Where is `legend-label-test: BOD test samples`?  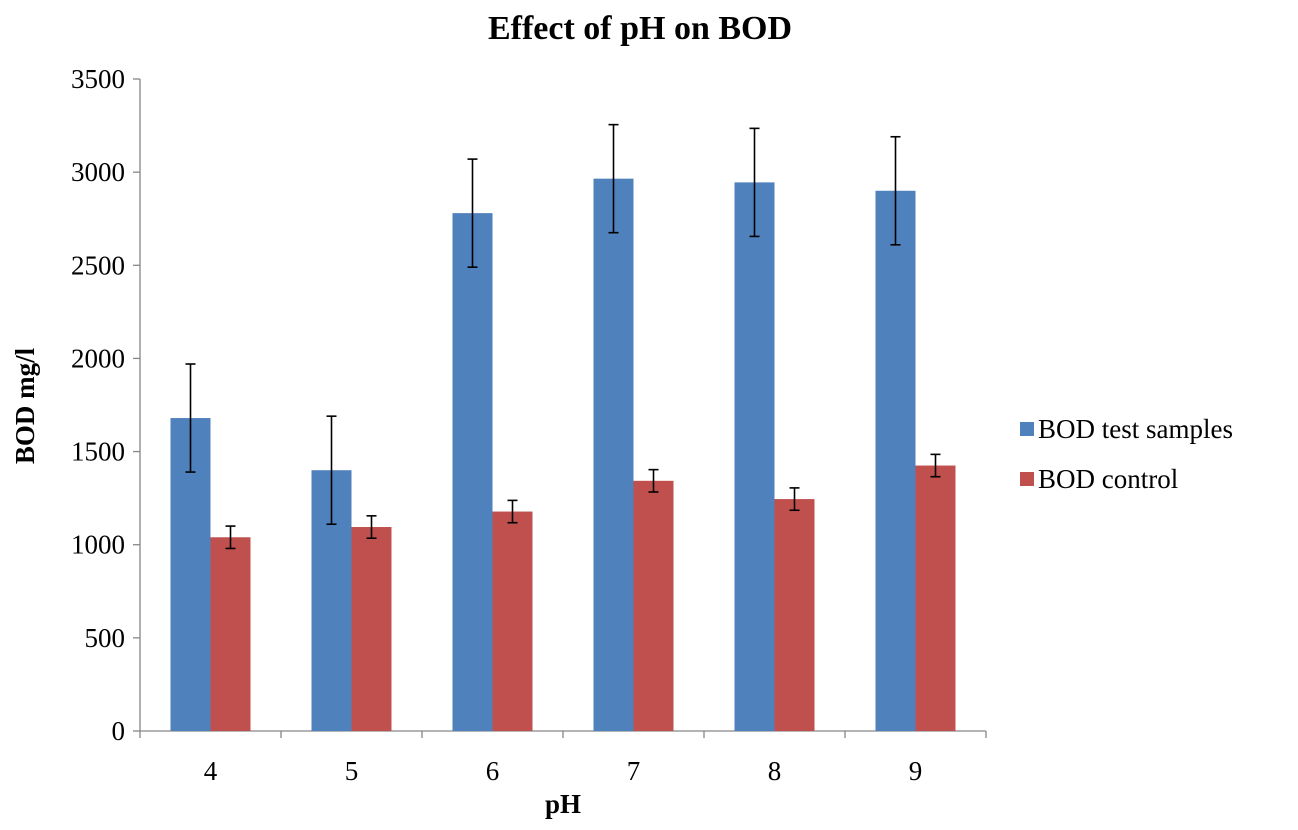
legend-label-test: BOD test samples is located at coordinates (1135, 429).